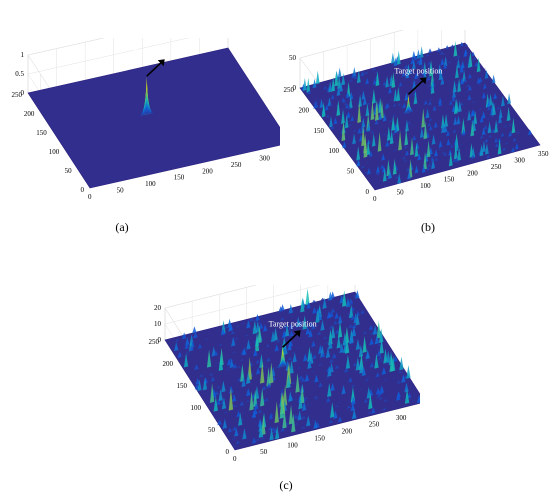 This screenshot has width=550, height=495. I want to click on z-tick-label: 0, so click(23, 93).